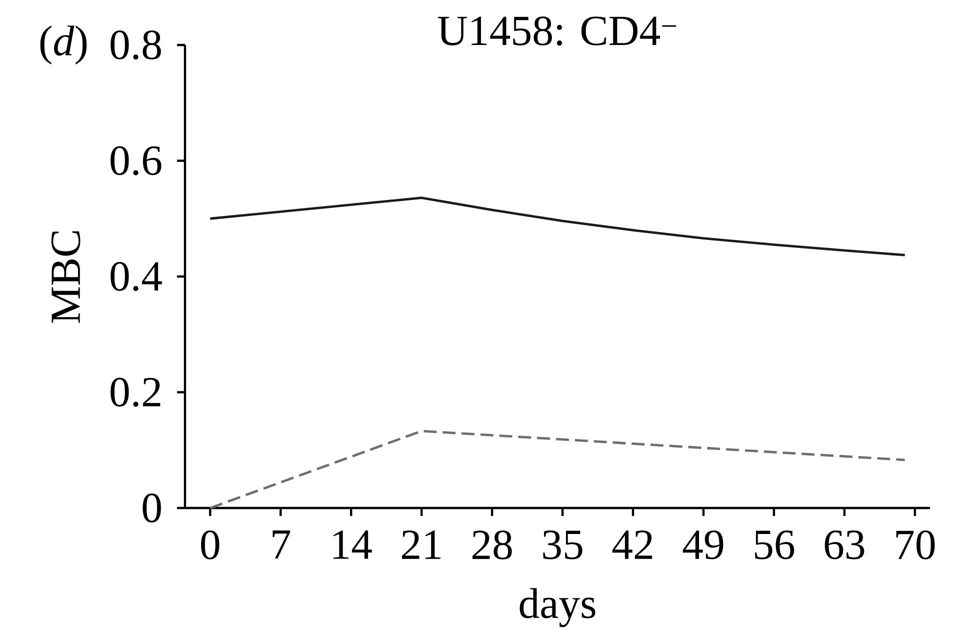  What do you see at coordinates (421, 544) in the screenshot?
I see `x-tick-label: 21` at bounding box center [421, 544].